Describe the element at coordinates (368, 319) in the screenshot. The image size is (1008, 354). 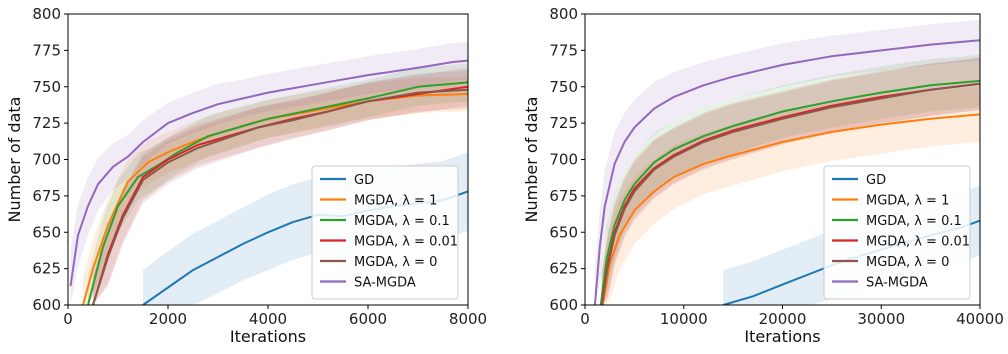
I see `x-tick-label: 6000` at that location.